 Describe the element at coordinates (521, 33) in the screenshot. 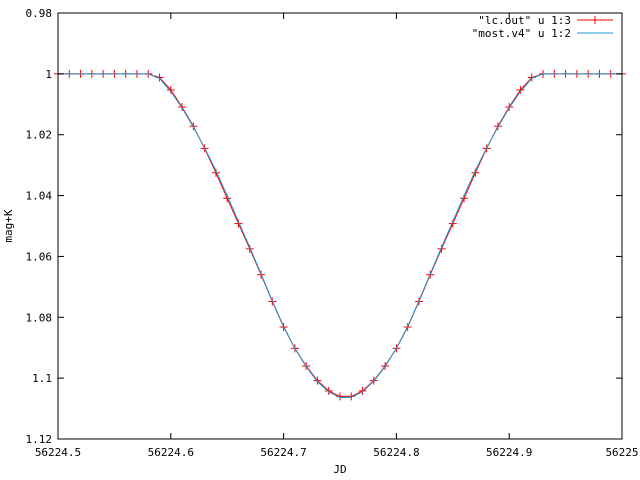

I see `legend-entry-2: "most.v4" u 1:2` at that location.